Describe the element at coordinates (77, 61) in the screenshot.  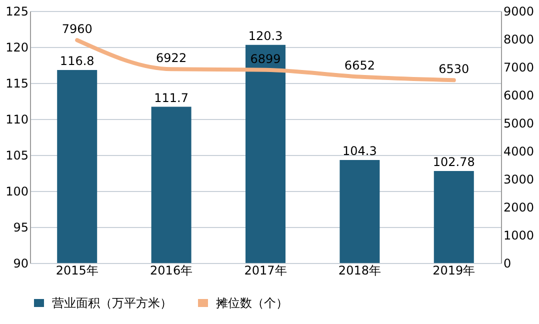
I see `data-label: 116.8` at that location.